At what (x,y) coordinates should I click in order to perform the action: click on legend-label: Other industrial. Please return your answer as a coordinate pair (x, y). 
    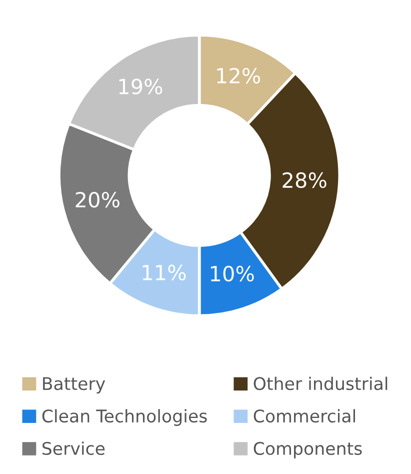
    Looking at the image, I should click on (321, 383).